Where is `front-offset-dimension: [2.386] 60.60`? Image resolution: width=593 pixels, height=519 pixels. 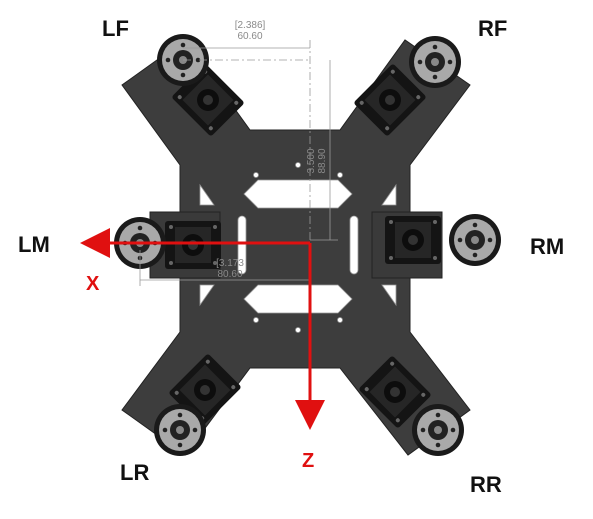 front-offset-dimension: [2.386] 60.60 is located at coordinates (250, 31).